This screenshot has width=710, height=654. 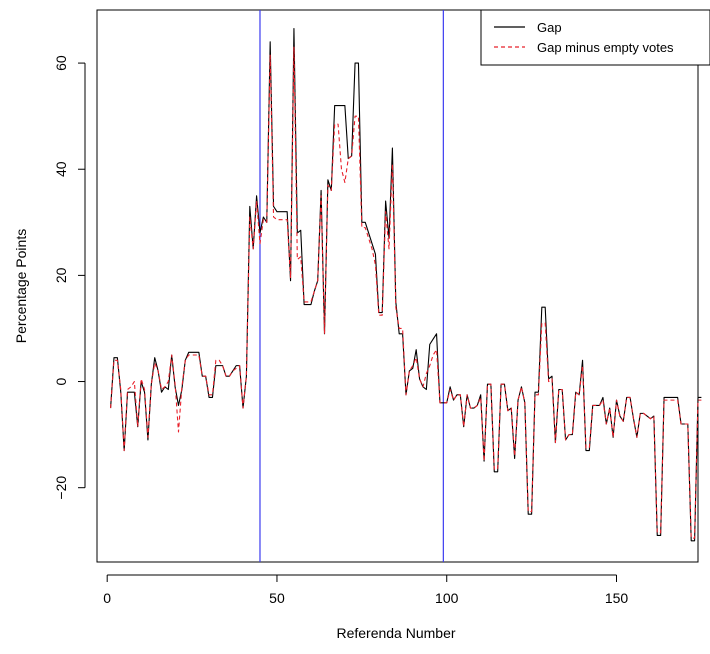 I want to click on legend-label-gap: Gap, so click(x=549, y=27).